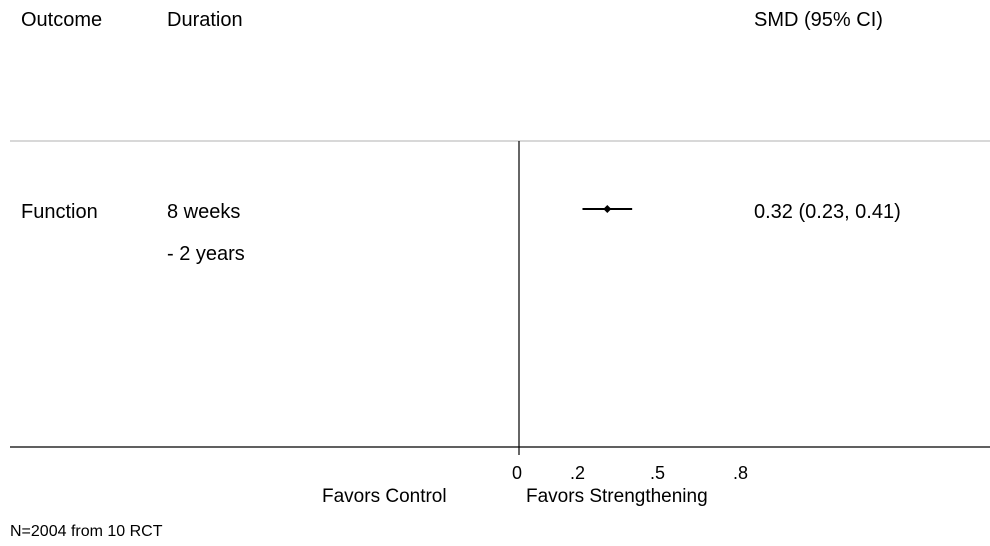  What do you see at coordinates (384, 496) in the screenshot?
I see `favors-control-label: Favors Control` at bounding box center [384, 496].